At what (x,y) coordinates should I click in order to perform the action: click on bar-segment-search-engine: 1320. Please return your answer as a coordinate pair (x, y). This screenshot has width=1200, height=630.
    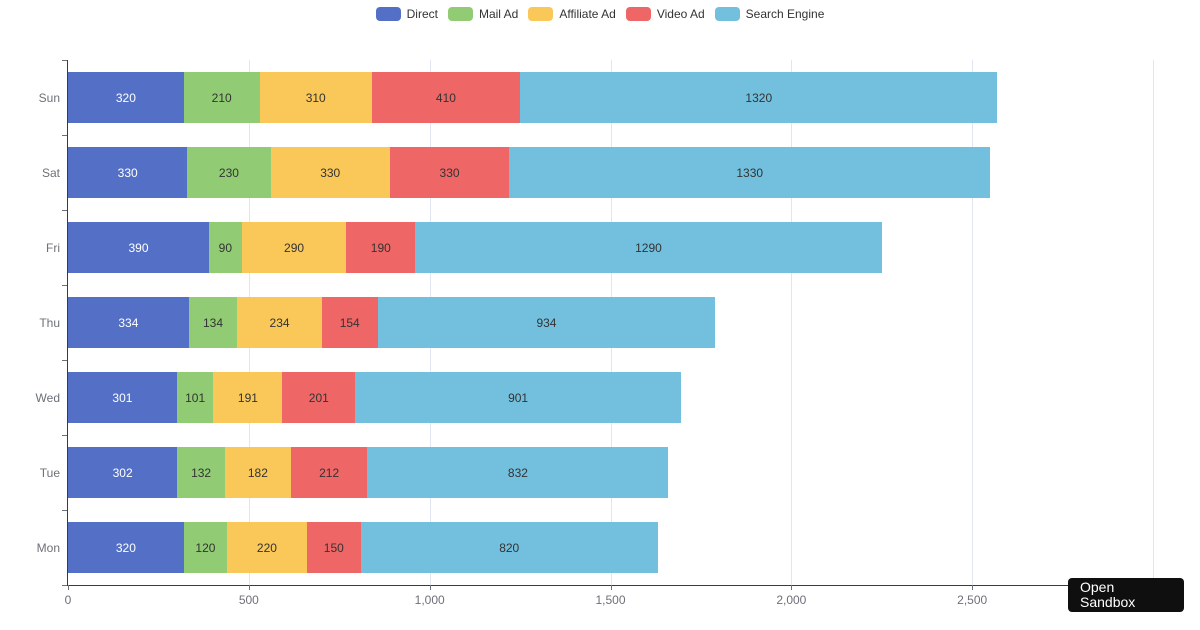
    Looking at the image, I should click on (759, 97).